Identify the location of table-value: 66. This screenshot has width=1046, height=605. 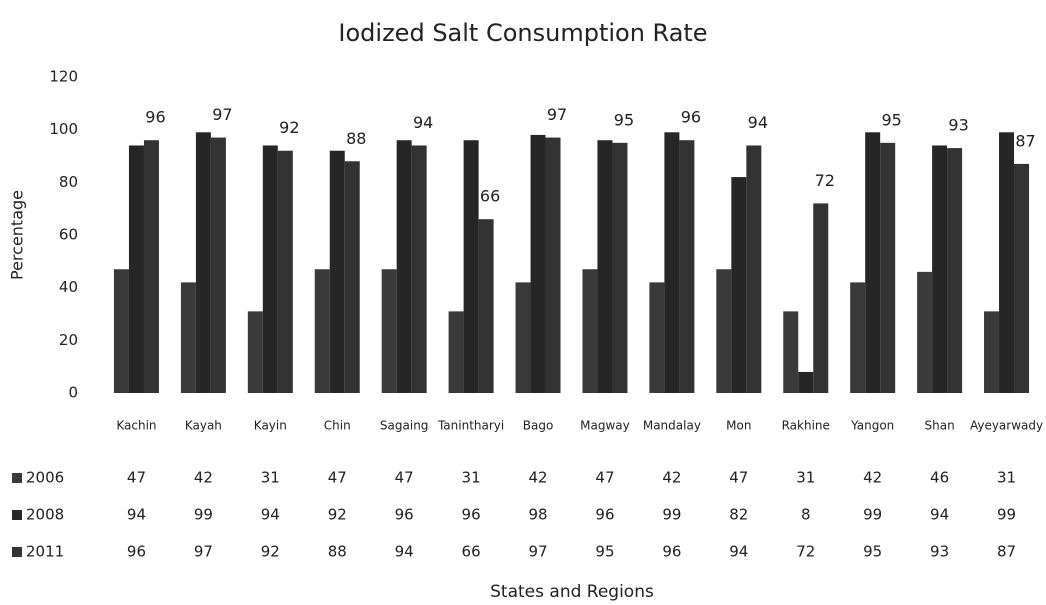
(471, 552).